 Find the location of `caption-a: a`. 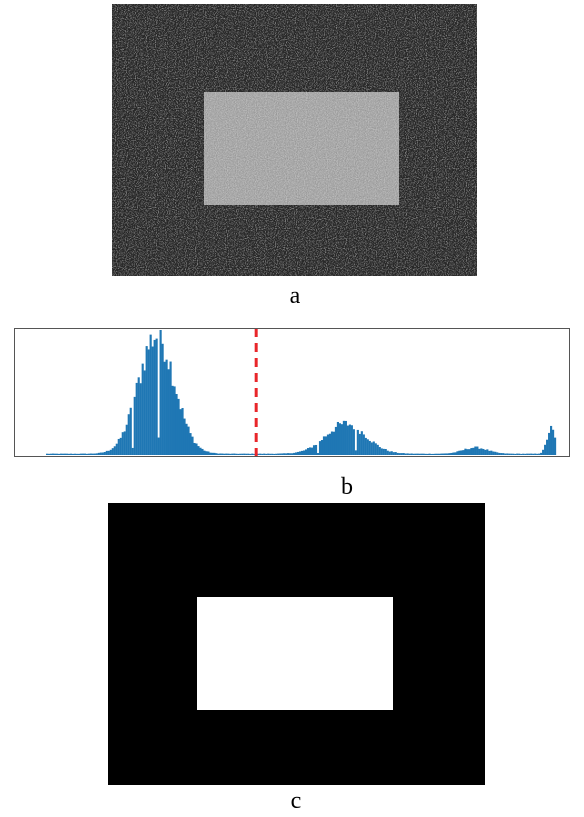

caption-a: a is located at coordinates (295, 296).